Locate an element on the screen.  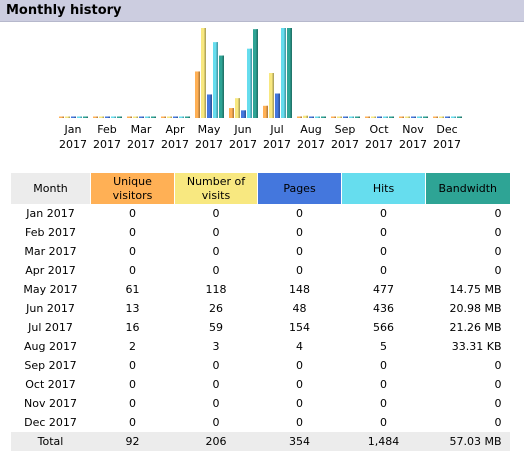
cell-bandwidth: 0 is located at coordinates (498, 422).